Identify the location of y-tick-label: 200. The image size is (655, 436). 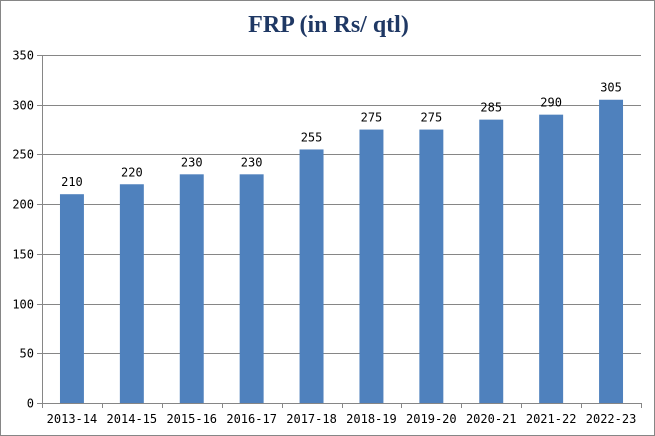
(23, 205).